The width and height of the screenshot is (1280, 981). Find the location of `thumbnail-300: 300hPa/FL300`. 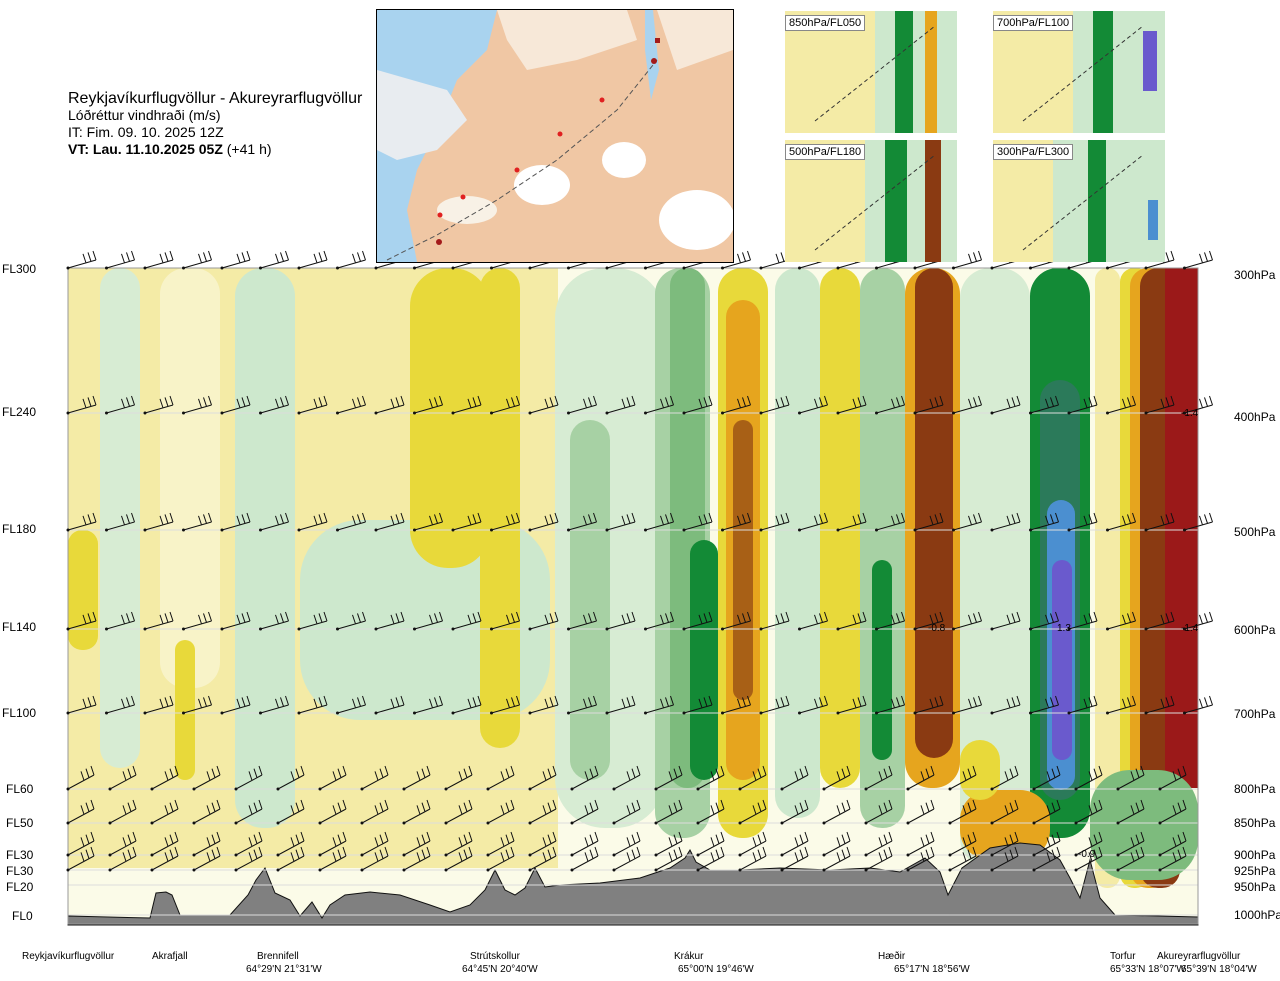

thumbnail-300: 300hPa/FL300 is located at coordinates (1079, 201).